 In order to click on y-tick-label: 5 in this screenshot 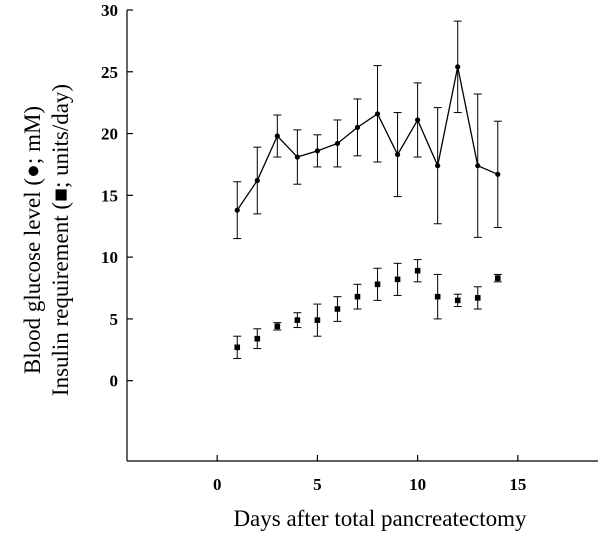, I will do `click(114, 319)`.